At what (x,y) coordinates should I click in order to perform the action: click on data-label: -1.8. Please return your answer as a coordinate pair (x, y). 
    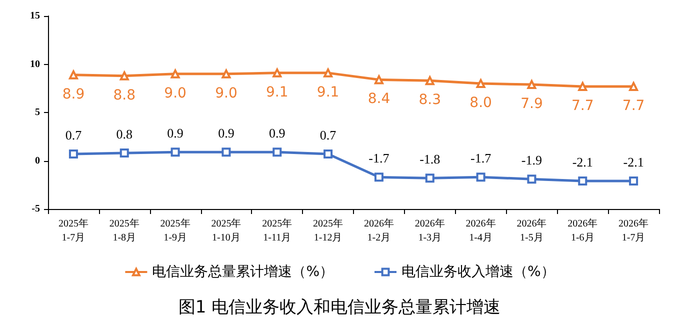
    Looking at the image, I should click on (430, 159).